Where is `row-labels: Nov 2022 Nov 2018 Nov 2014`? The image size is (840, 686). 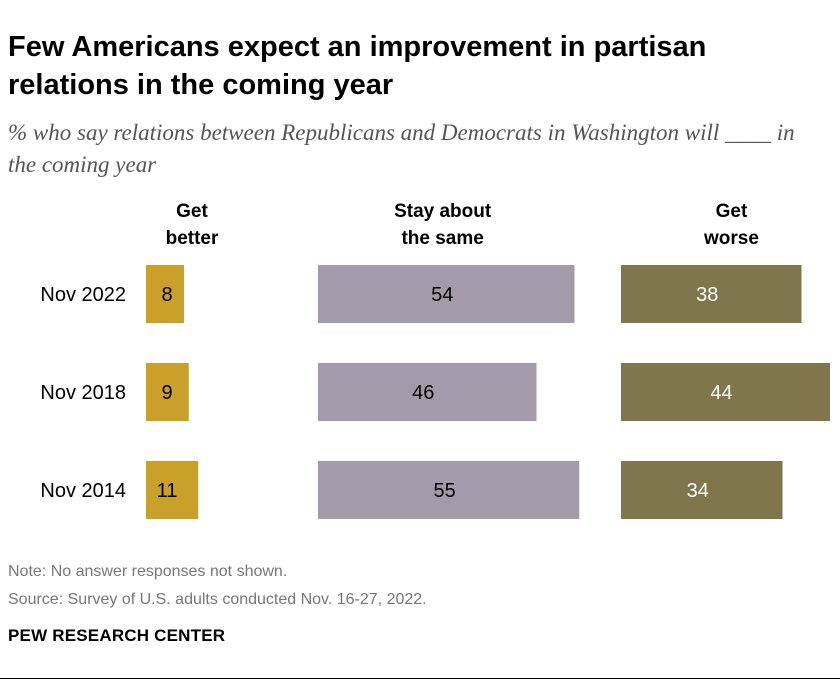
row-labels: Nov 2022 Nov 2018 Nov 2014 is located at coordinates (83, 393).